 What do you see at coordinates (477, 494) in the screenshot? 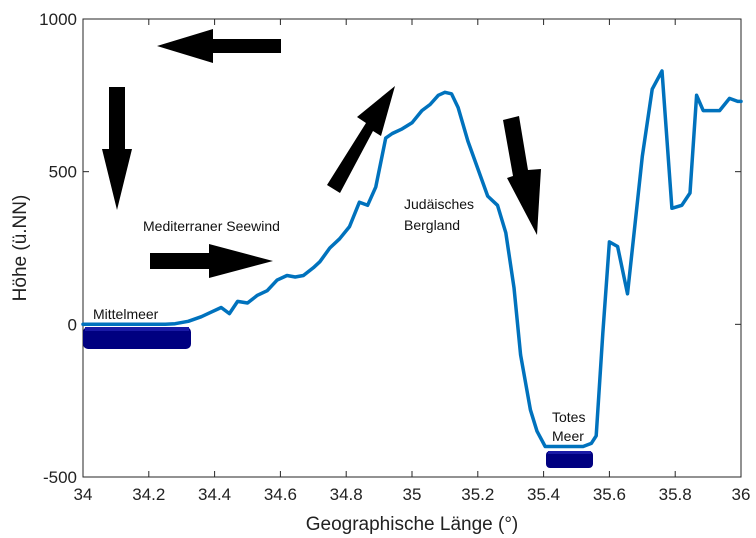
I see `x-tick-label: 35.2` at bounding box center [477, 494].